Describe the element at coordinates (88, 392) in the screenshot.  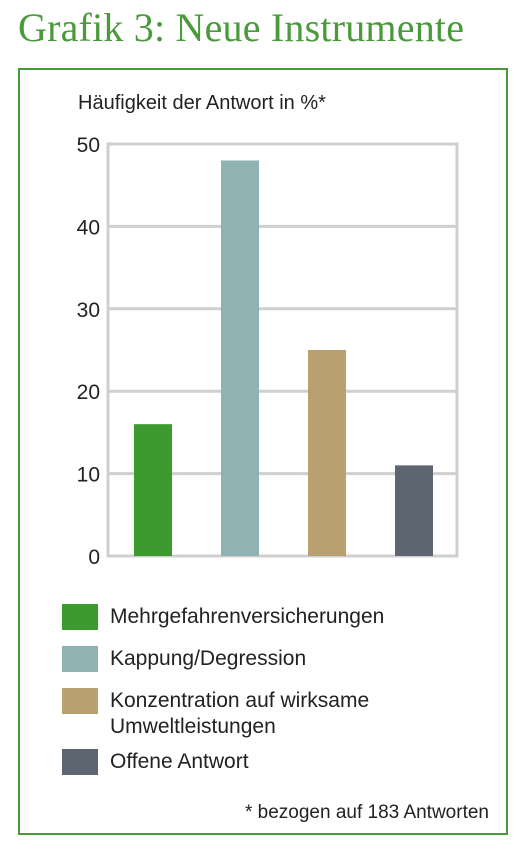
I see `y-tick-label-20: 20` at that location.